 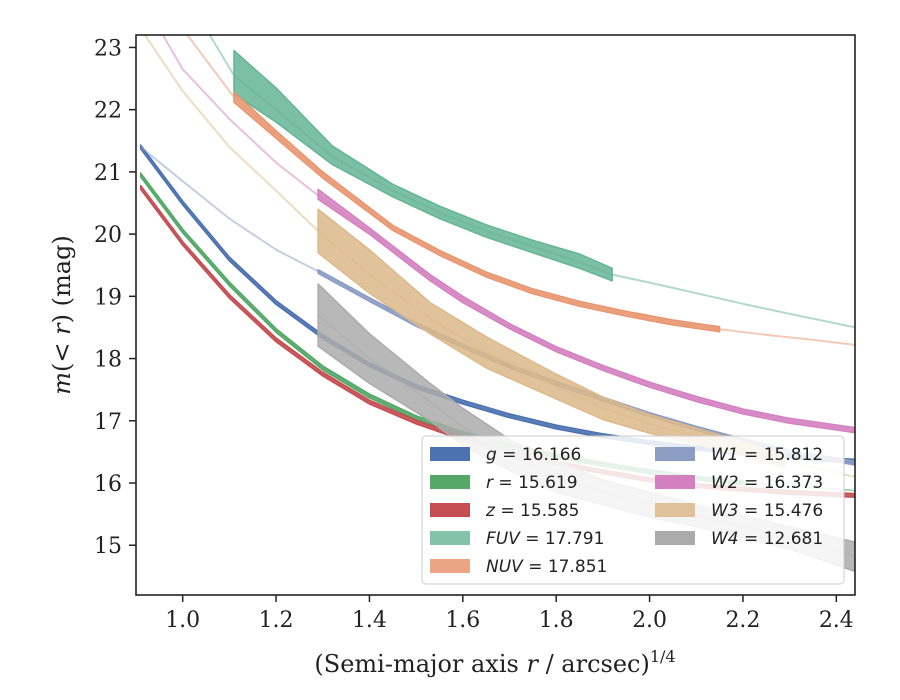 What do you see at coordinates (108, 546) in the screenshot?
I see `y-tick-label: 15` at bounding box center [108, 546].